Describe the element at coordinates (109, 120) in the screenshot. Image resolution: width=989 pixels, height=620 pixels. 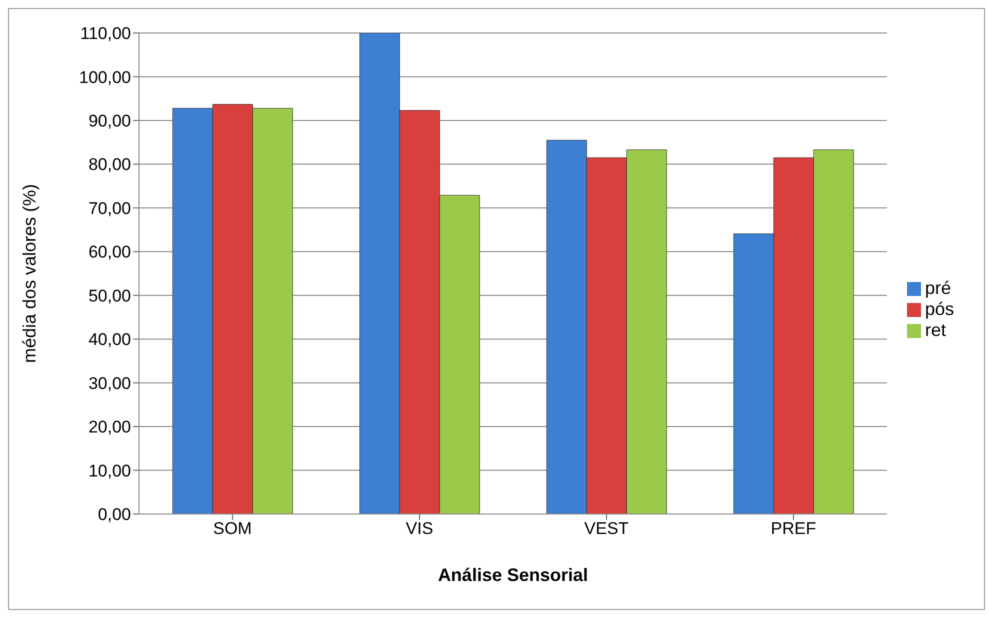
I see `y-tick-label: 90,00` at that location.